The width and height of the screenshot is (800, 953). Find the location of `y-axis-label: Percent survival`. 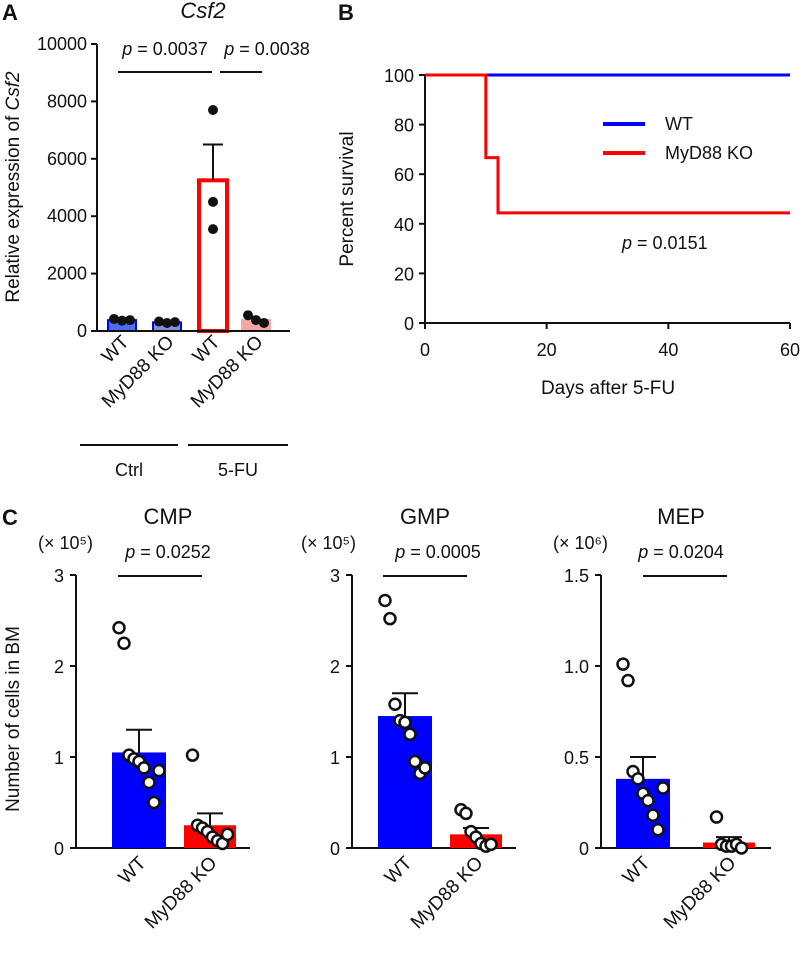

y-axis-label: Percent survival is located at coordinates (347, 198).